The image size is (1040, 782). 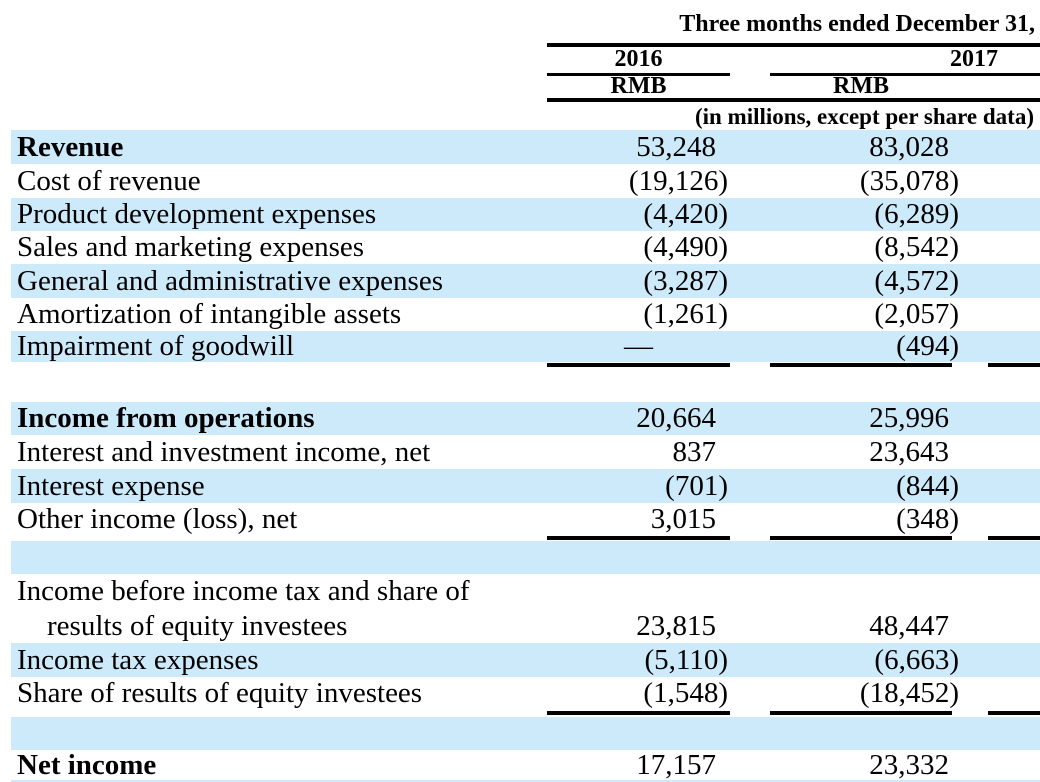 I want to click on row-label: Income from operations, so click(x=166, y=418).